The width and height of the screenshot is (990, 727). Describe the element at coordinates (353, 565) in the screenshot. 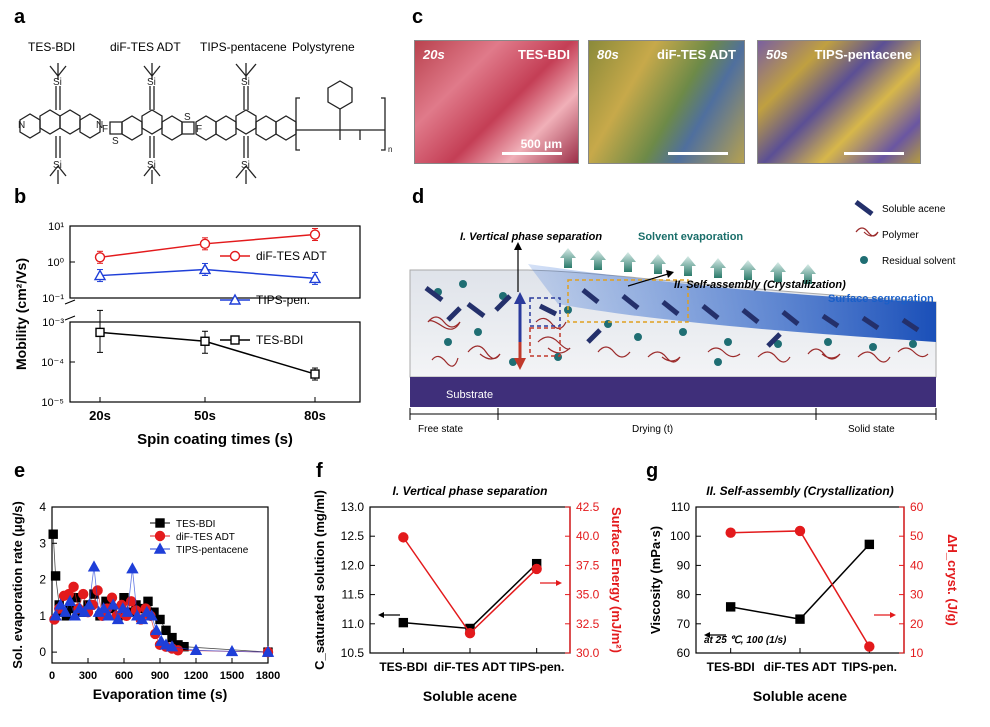

I see `y-tick-label: 12.0` at that location.